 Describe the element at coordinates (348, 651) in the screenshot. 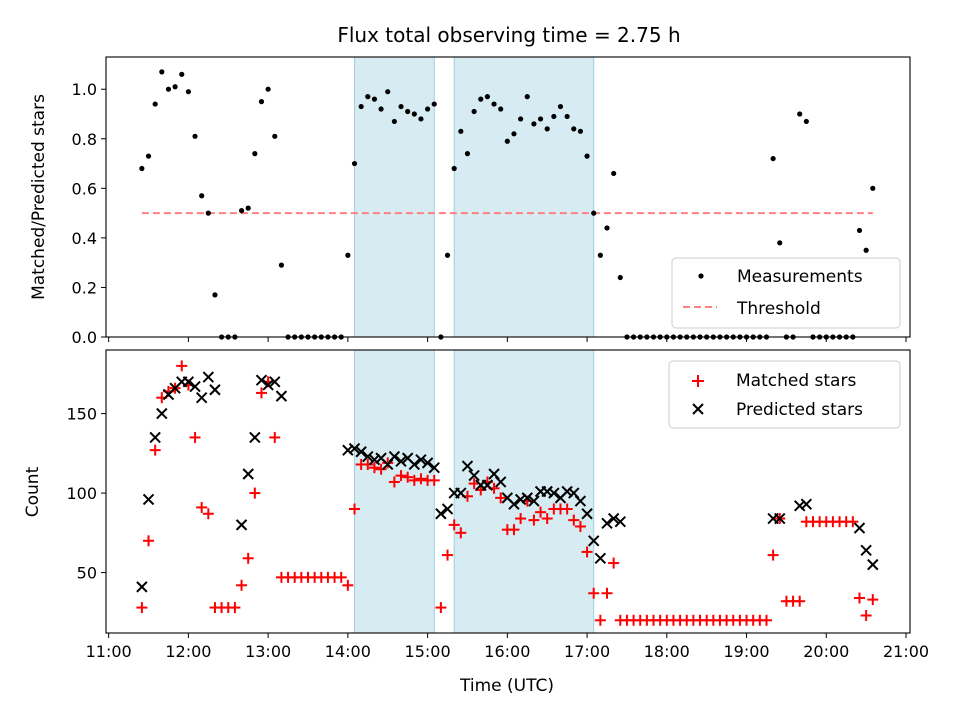

I see `x-tick-label: 14:00` at that location.